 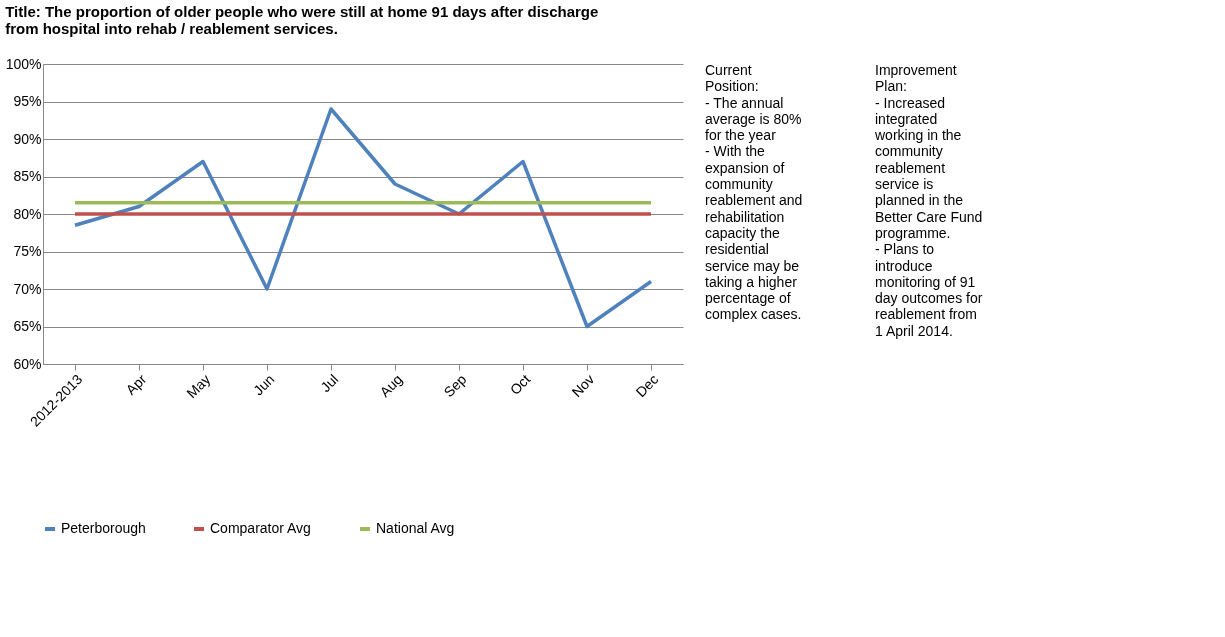 What do you see at coordinates (27, 101) in the screenshot?
I see `y-tick-label: 95%` at bounding box center [27, 101].